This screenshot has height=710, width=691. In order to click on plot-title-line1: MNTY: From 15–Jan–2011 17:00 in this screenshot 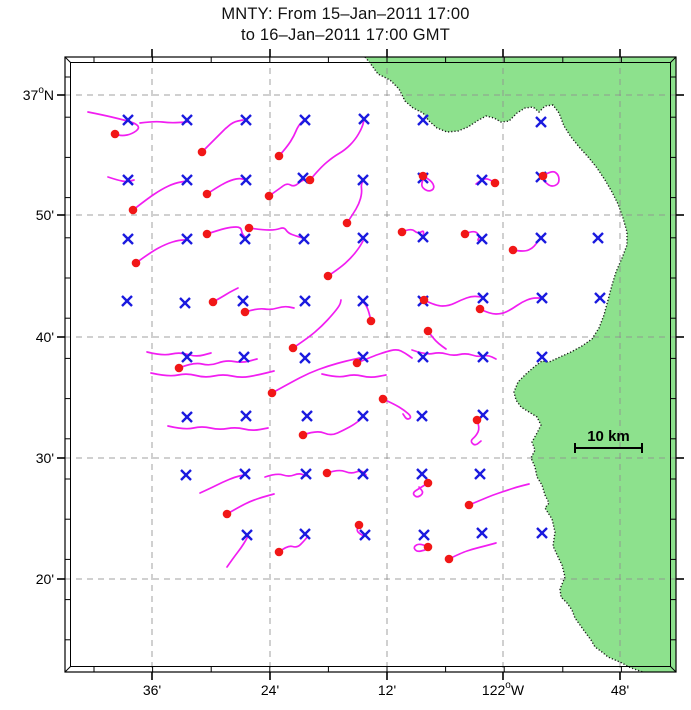, I will do `click(345, 14)`.